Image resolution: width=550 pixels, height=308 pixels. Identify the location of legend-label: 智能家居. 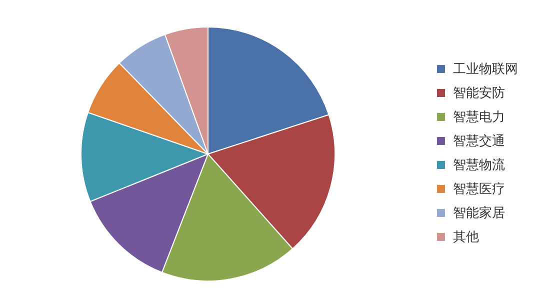
(479, 213).